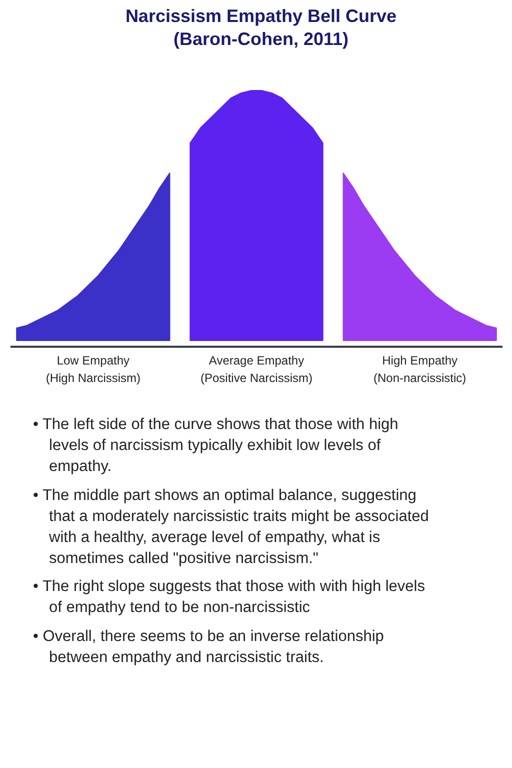 The image size is (512, 768). What do you see at coordinates (256, 369) in the screenshot?
I see `series-label: Average Empathy (Positive Narcissism)` at bounding box center [256, 369].